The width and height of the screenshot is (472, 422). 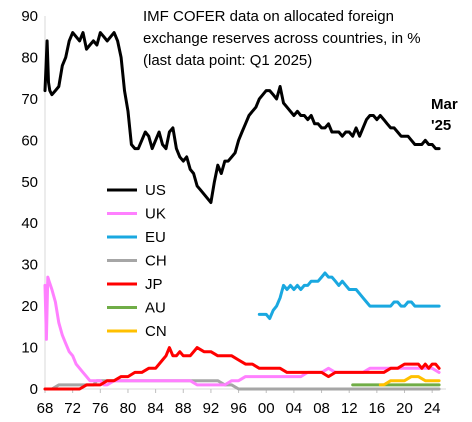 What do you see at coordinates (377, 408) in the screenshot?
I see `x-tick-label: 16` at bounding box center [377, 408].